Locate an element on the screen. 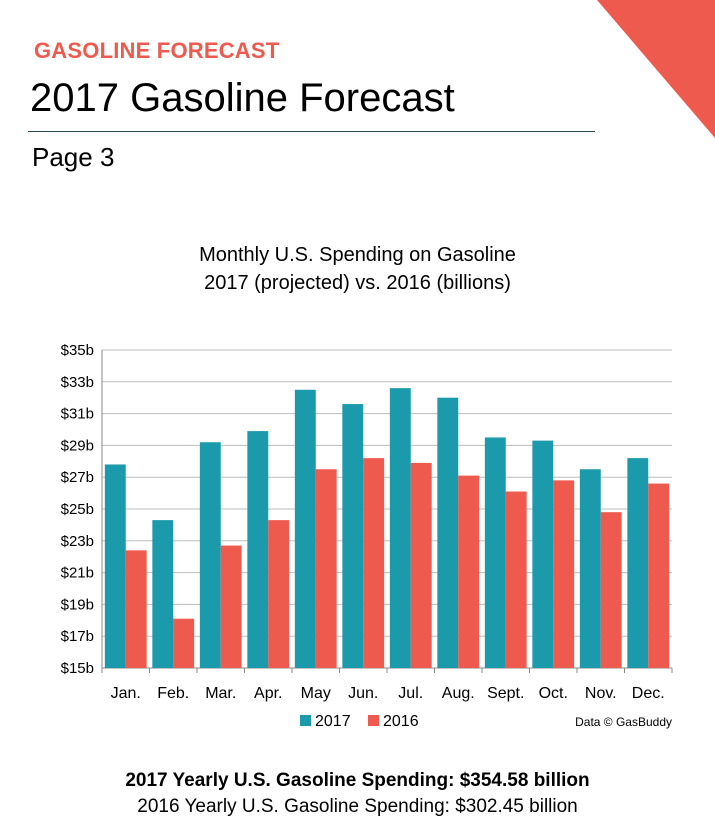  bar-2016-feb is located at coordinates (184, 643).